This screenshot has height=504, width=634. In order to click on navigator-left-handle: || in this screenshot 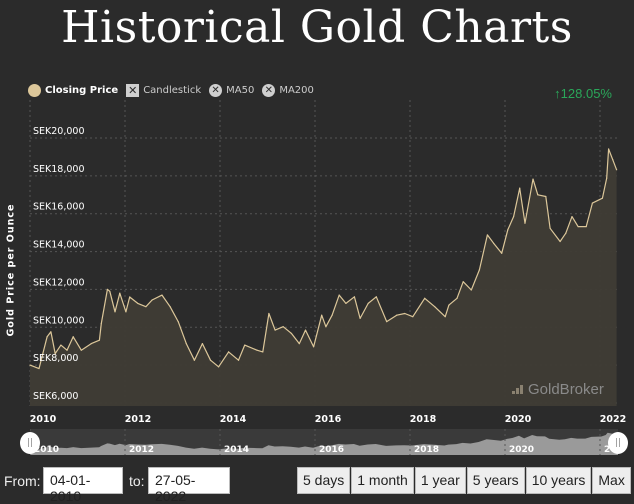, I will do `click(30, 443)`.